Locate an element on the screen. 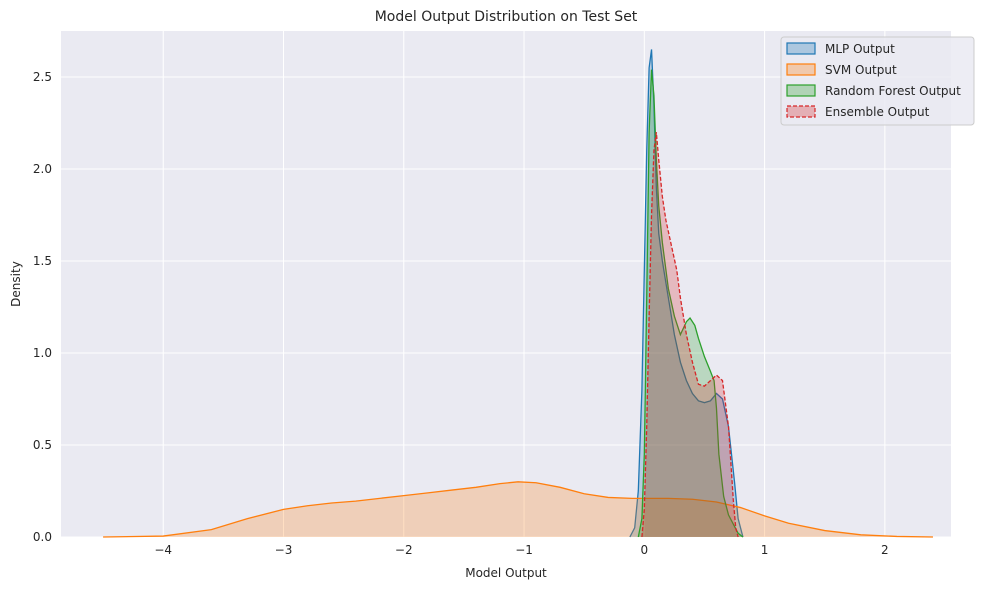 The width and height of the screenshot is (989, 590). mlp-output-line is located at coordinates (686, 293).